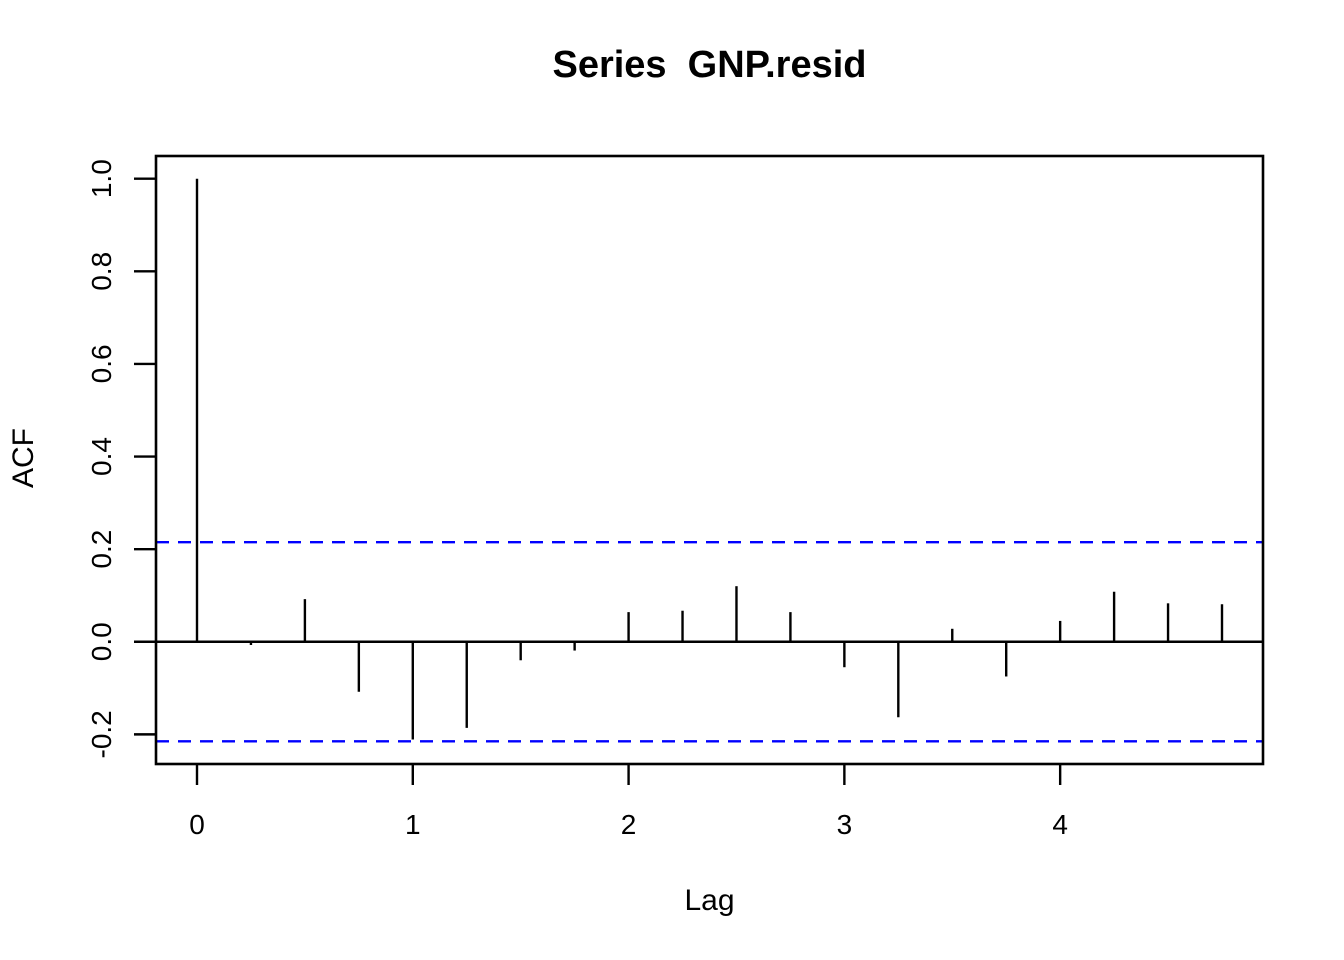 This screenshot has height=960, width=1344. I want to click on y-tick-label--0.2: -0.2, so click(101, 734).